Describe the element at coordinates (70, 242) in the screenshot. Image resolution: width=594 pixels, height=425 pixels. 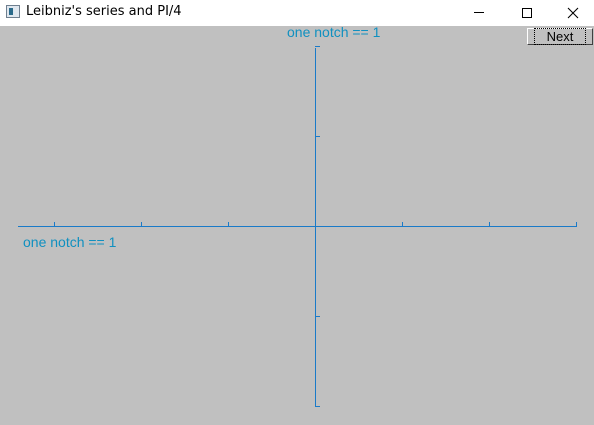
I see `x-axis-label: one notch == 1` at that location.